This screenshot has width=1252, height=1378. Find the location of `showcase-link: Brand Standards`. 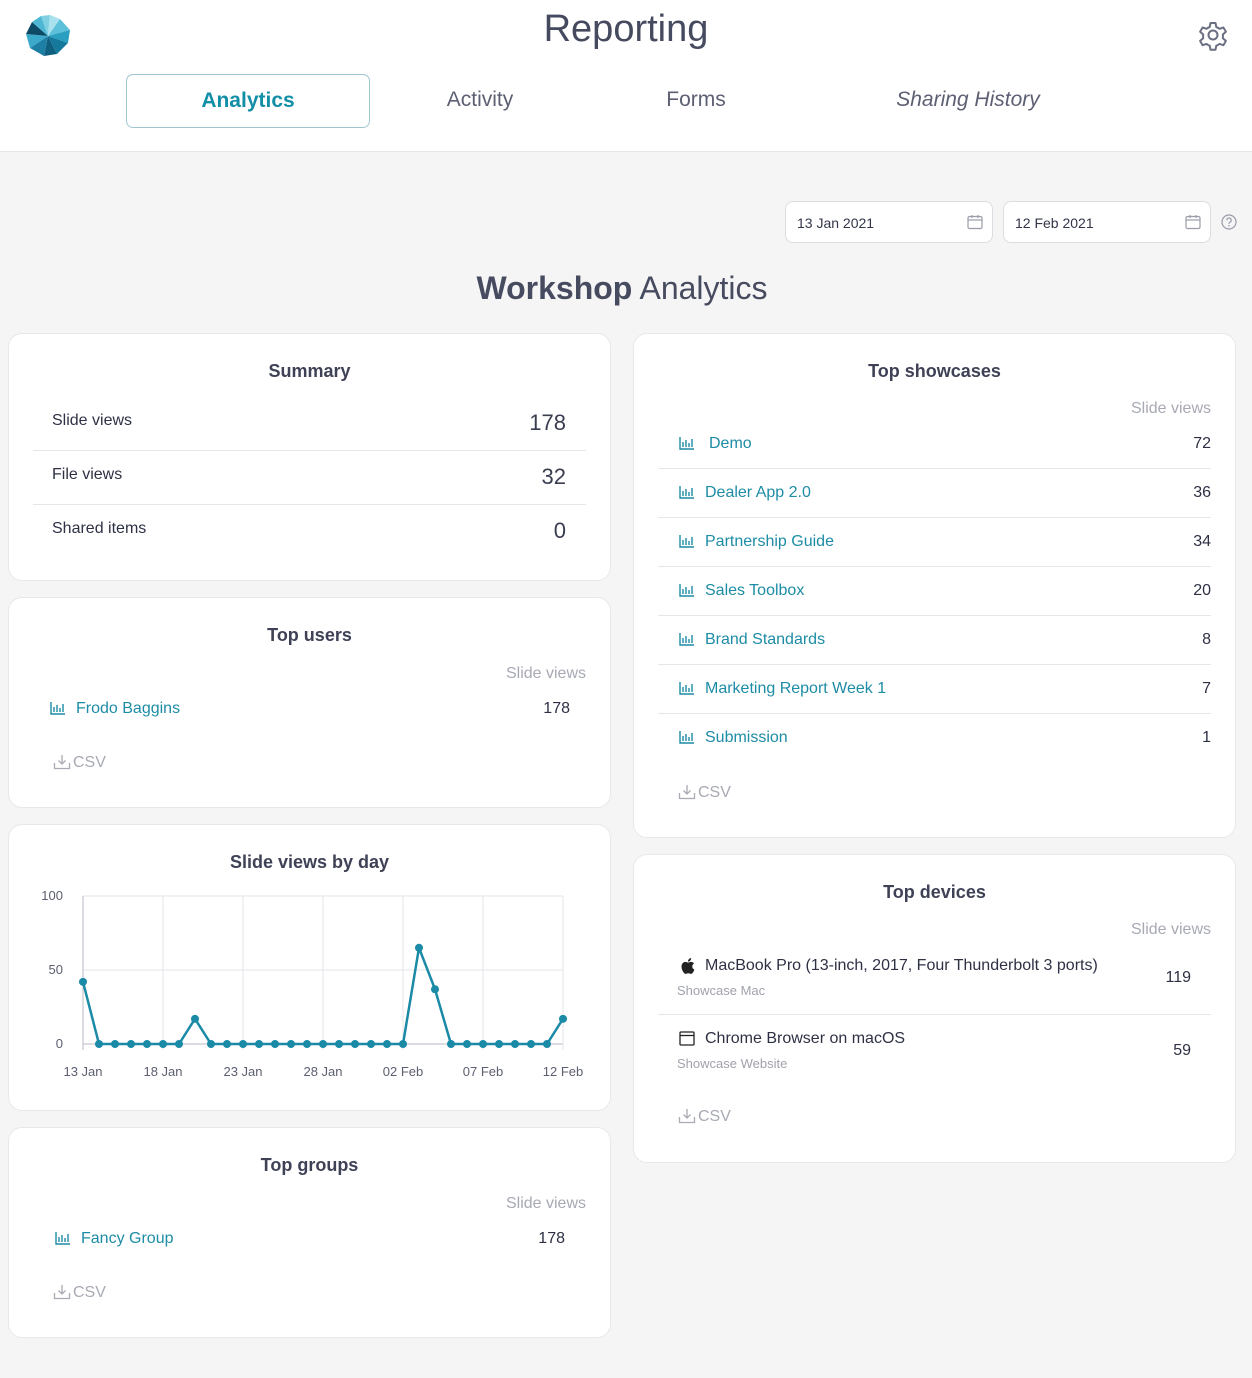

showcase-link: Brand Standards is located at coordinates (765, 639).